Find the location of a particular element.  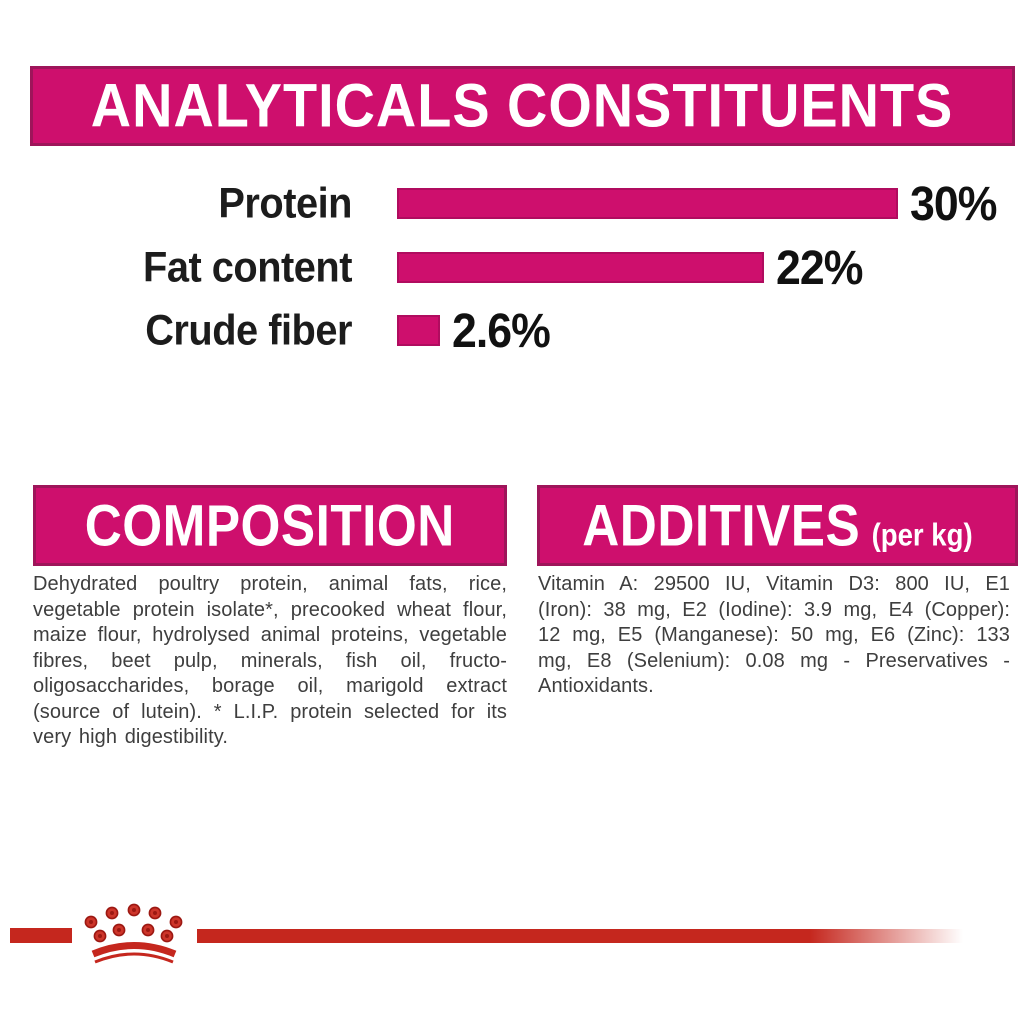

analyticals-title: ANALYTICALS CONSTITUENTS is located at coordinates (522, 106).